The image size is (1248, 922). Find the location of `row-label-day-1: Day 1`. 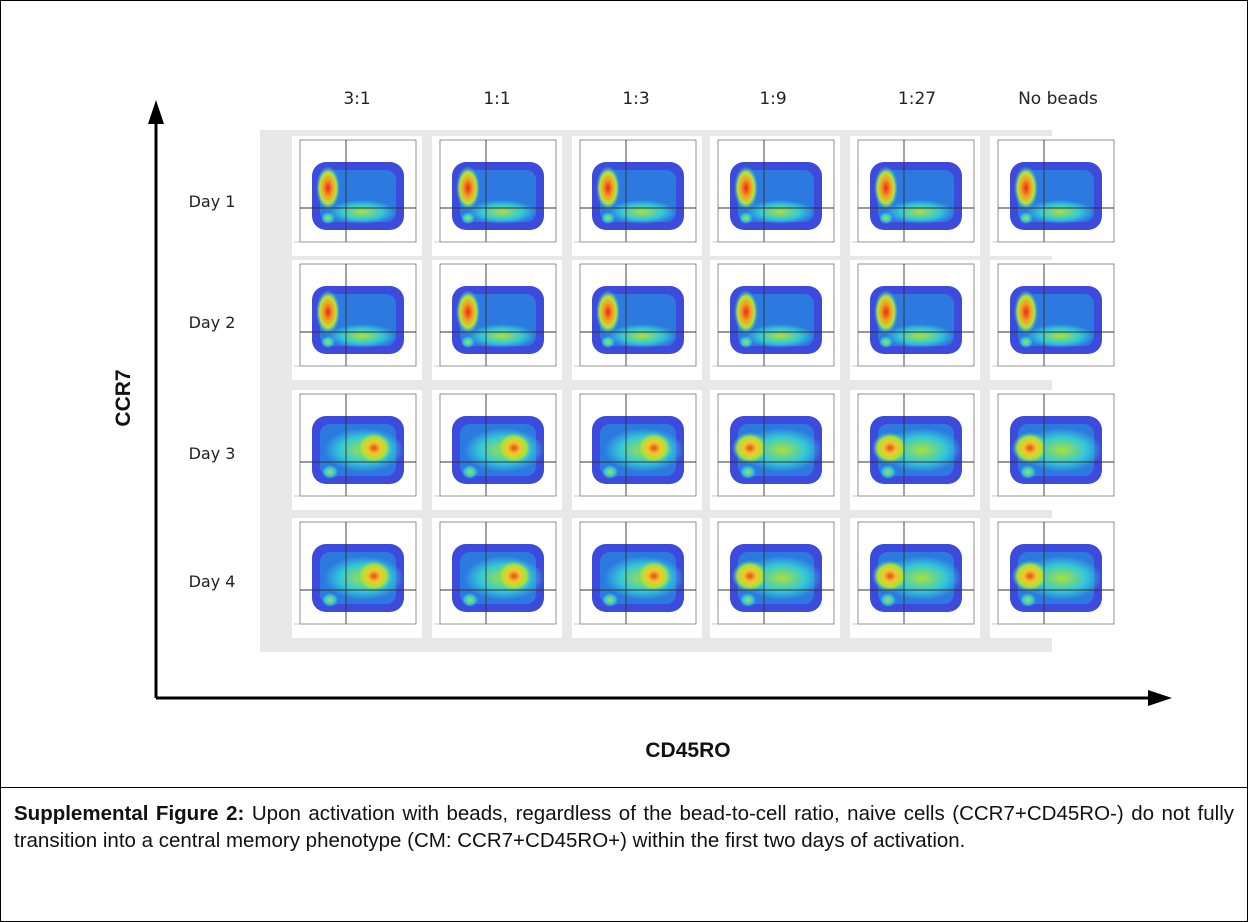

row-label-day-1: Day 1 is located at coordinates (212, 201).